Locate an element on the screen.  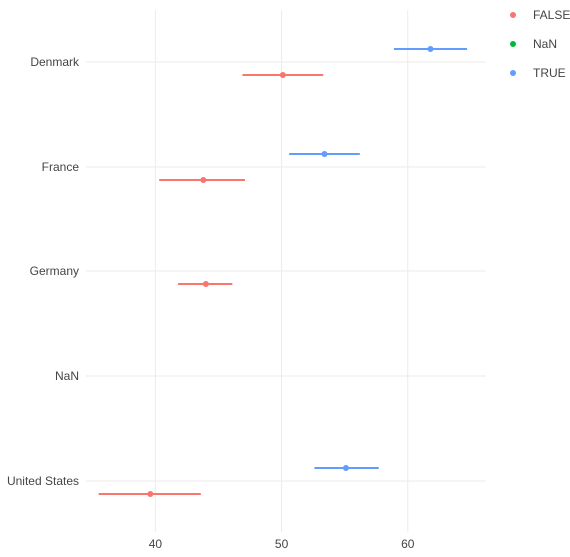
legend-item-true: TRUE is located at coordinates (538, 73).